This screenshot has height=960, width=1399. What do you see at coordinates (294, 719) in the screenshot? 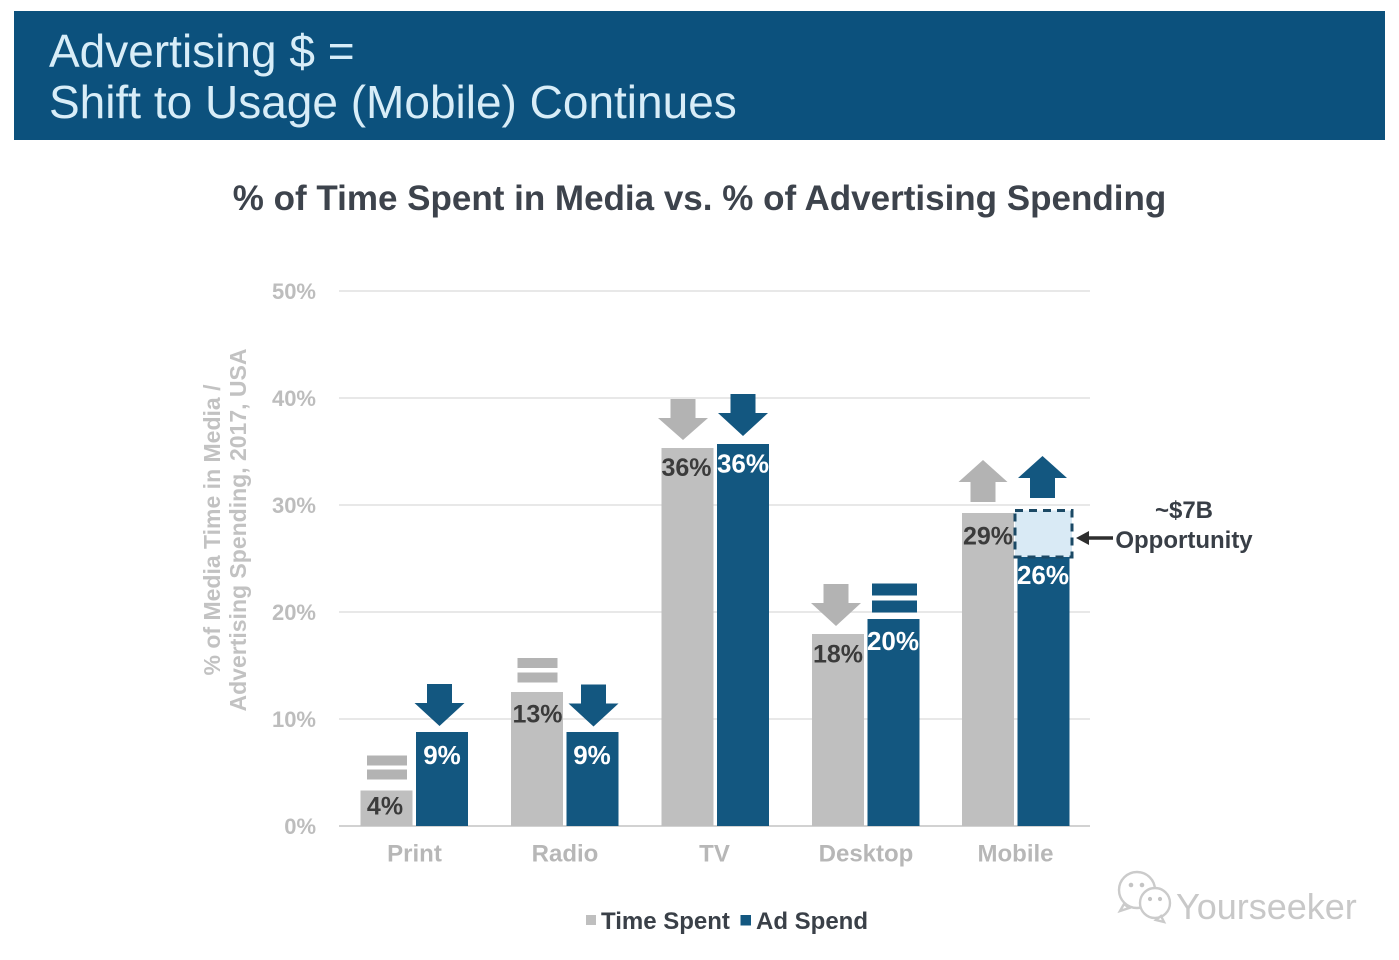
I see `svg-text: 10%` at bounding box center [294, 719].